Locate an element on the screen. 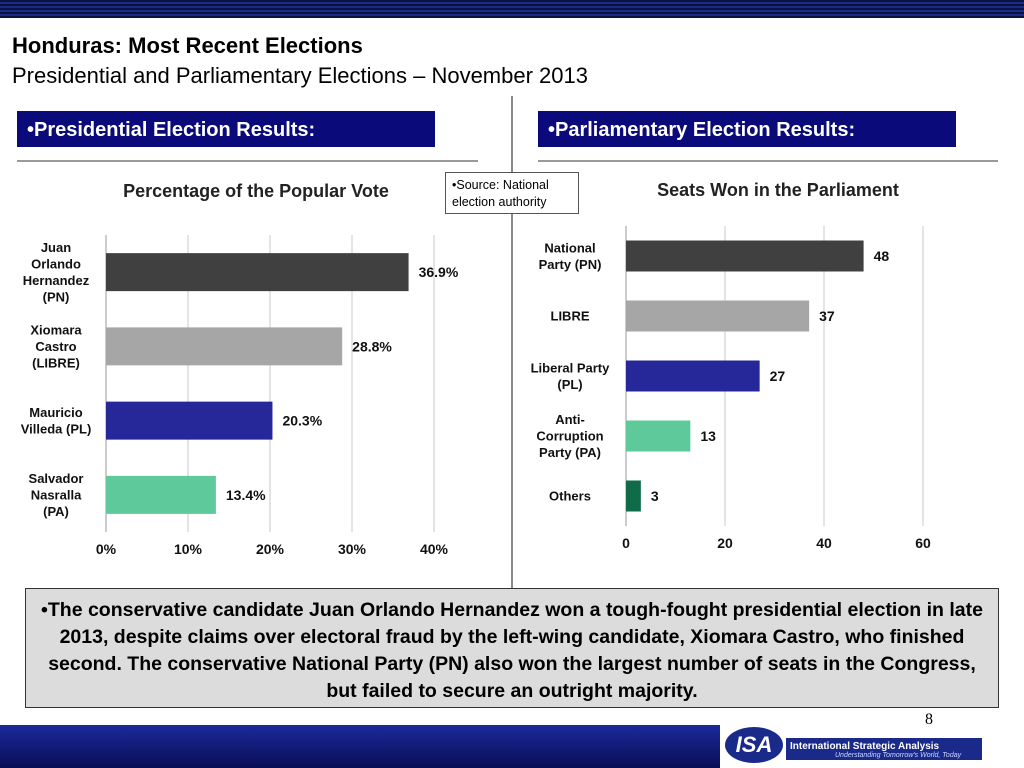 The height and width of the screenshot is (768, 1024). org-tagline: Understanding Tomorrow's World, Today is located at coordinates (898, 755).